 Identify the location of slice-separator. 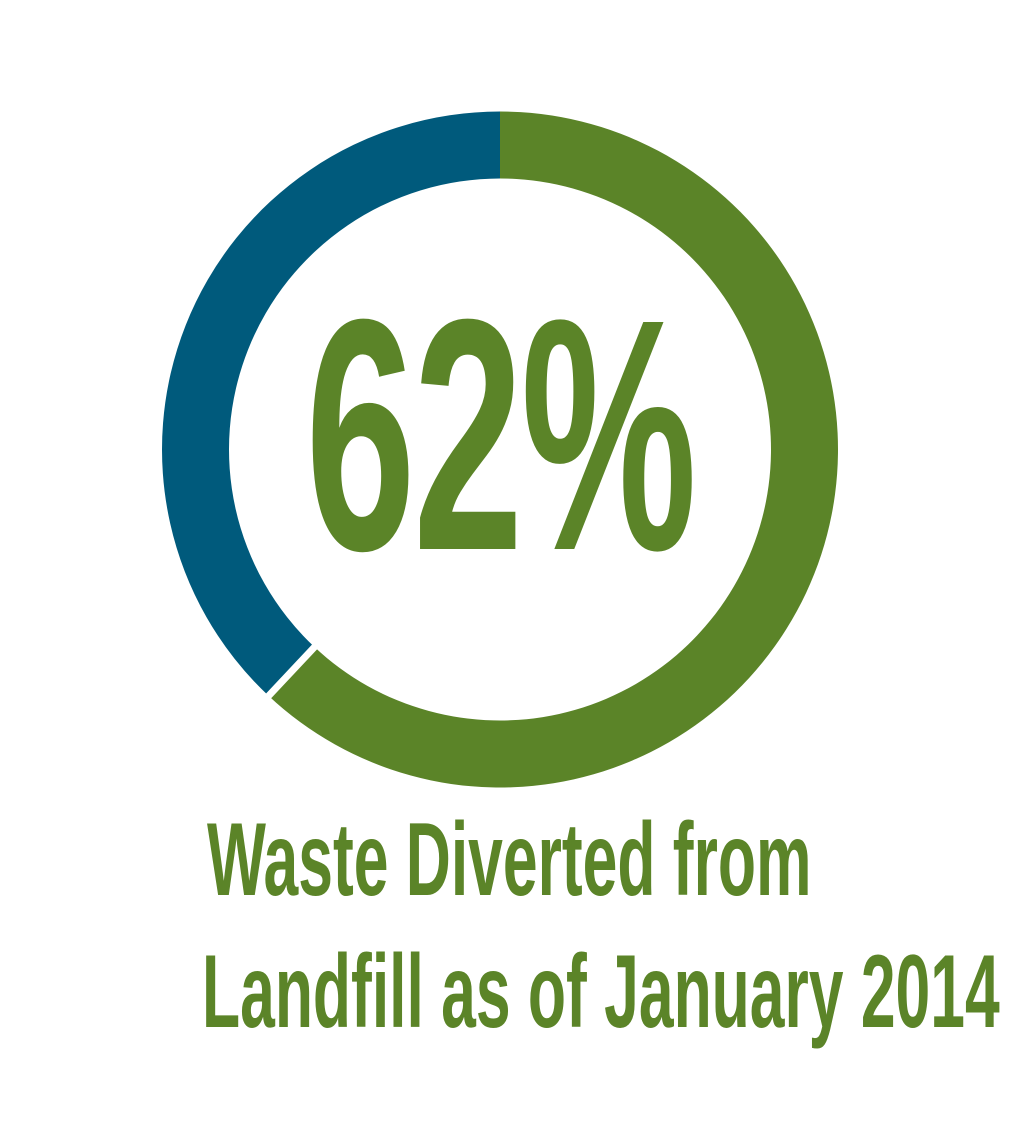
(291, 671).